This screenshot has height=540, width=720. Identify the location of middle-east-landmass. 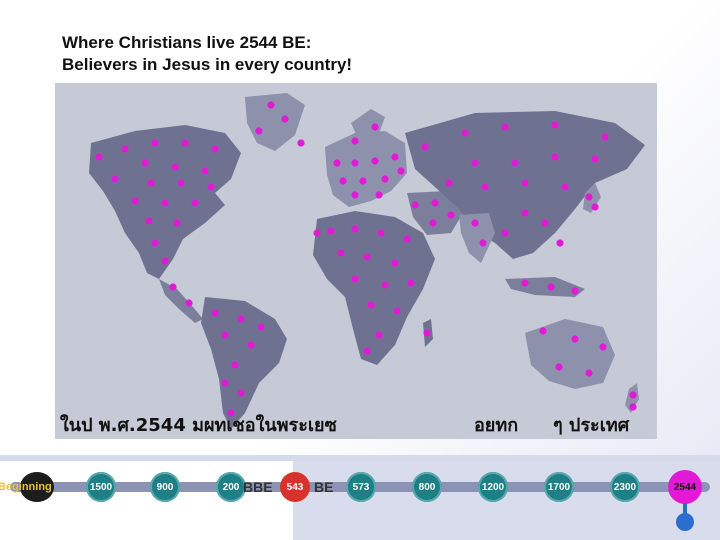
(435, 213).